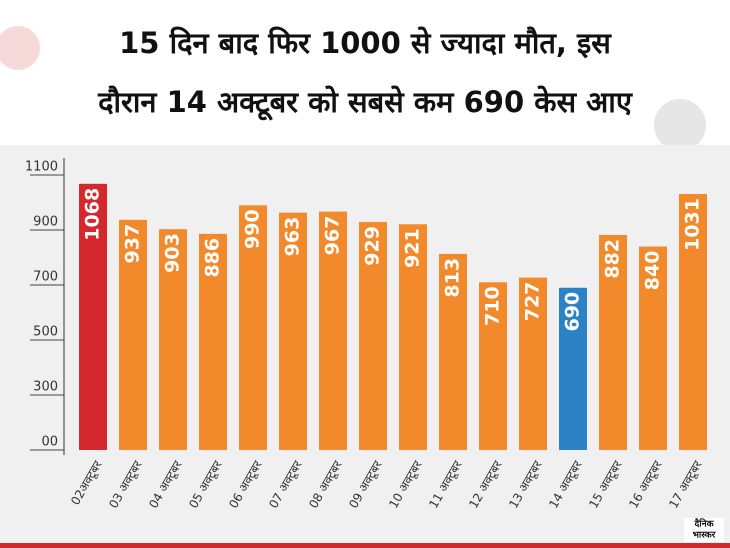 The height and width of the screenshot is (548, 730). I want to click on value-label: 903, so click(173, 253).